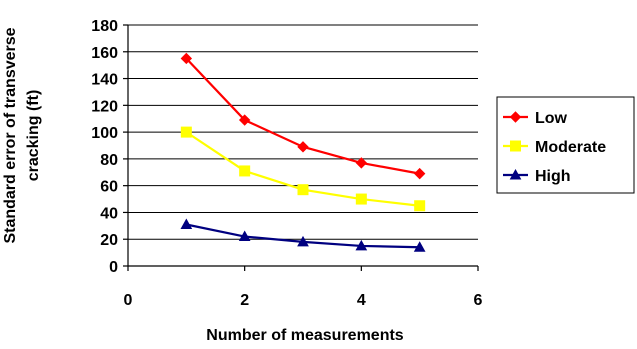  What do you see at coordinates (109, 213) in the screenshot?
I see `y-tick-label: 40` at bounding box center [109, 213].